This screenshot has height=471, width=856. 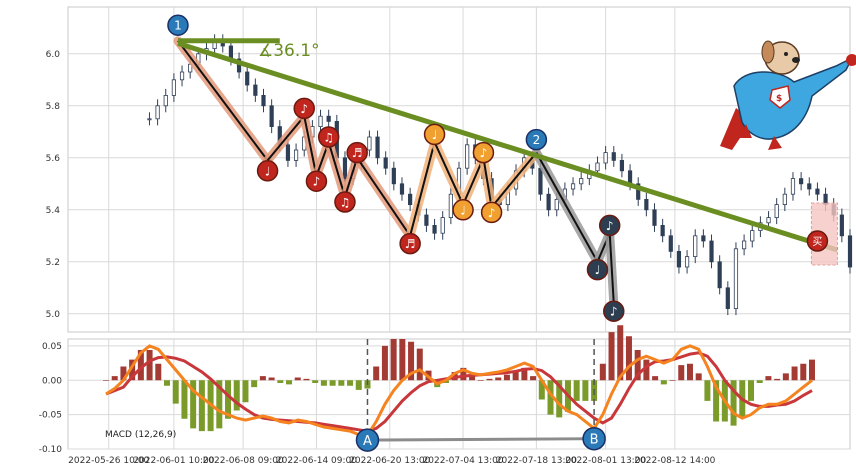 I want to click on price-y-tick-label: 5.4, so click(x=53, y=211).